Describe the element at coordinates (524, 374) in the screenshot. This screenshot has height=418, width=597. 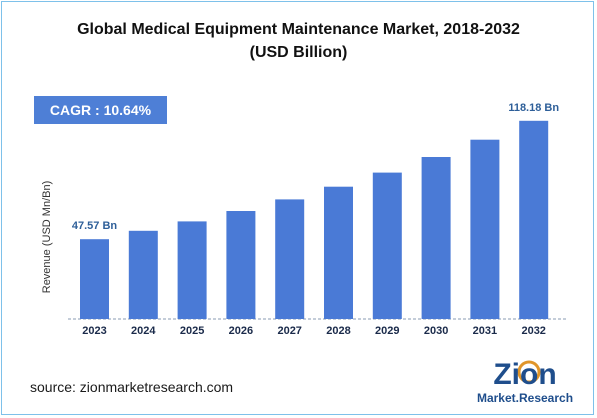
I see `logo-word: Zion` at that location.